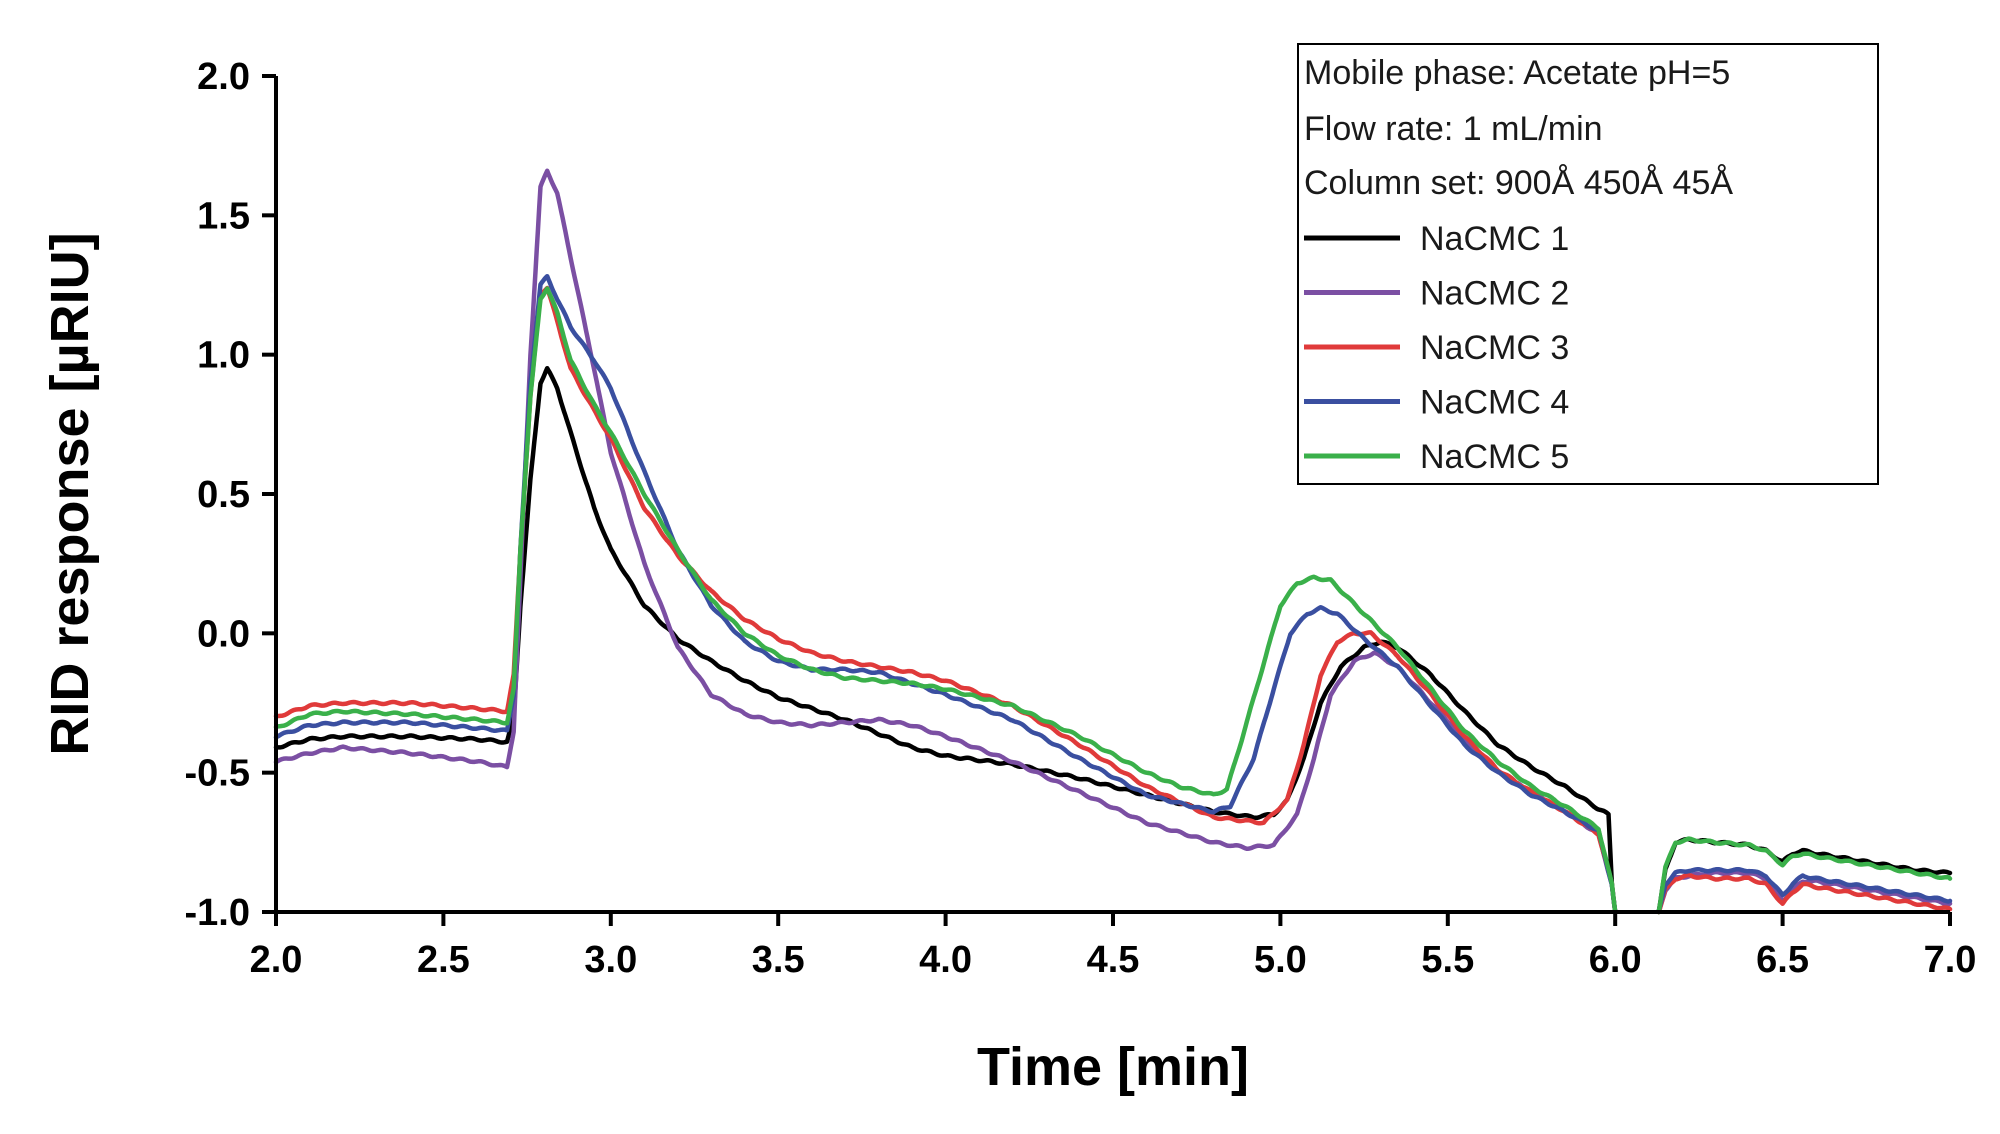  What do you see at coordinates (1517, 73) in the screenshot?
I see `annotation-mobile-phase: Mobile phase: Acetate pH=5` at bounding box center [1517, 73].